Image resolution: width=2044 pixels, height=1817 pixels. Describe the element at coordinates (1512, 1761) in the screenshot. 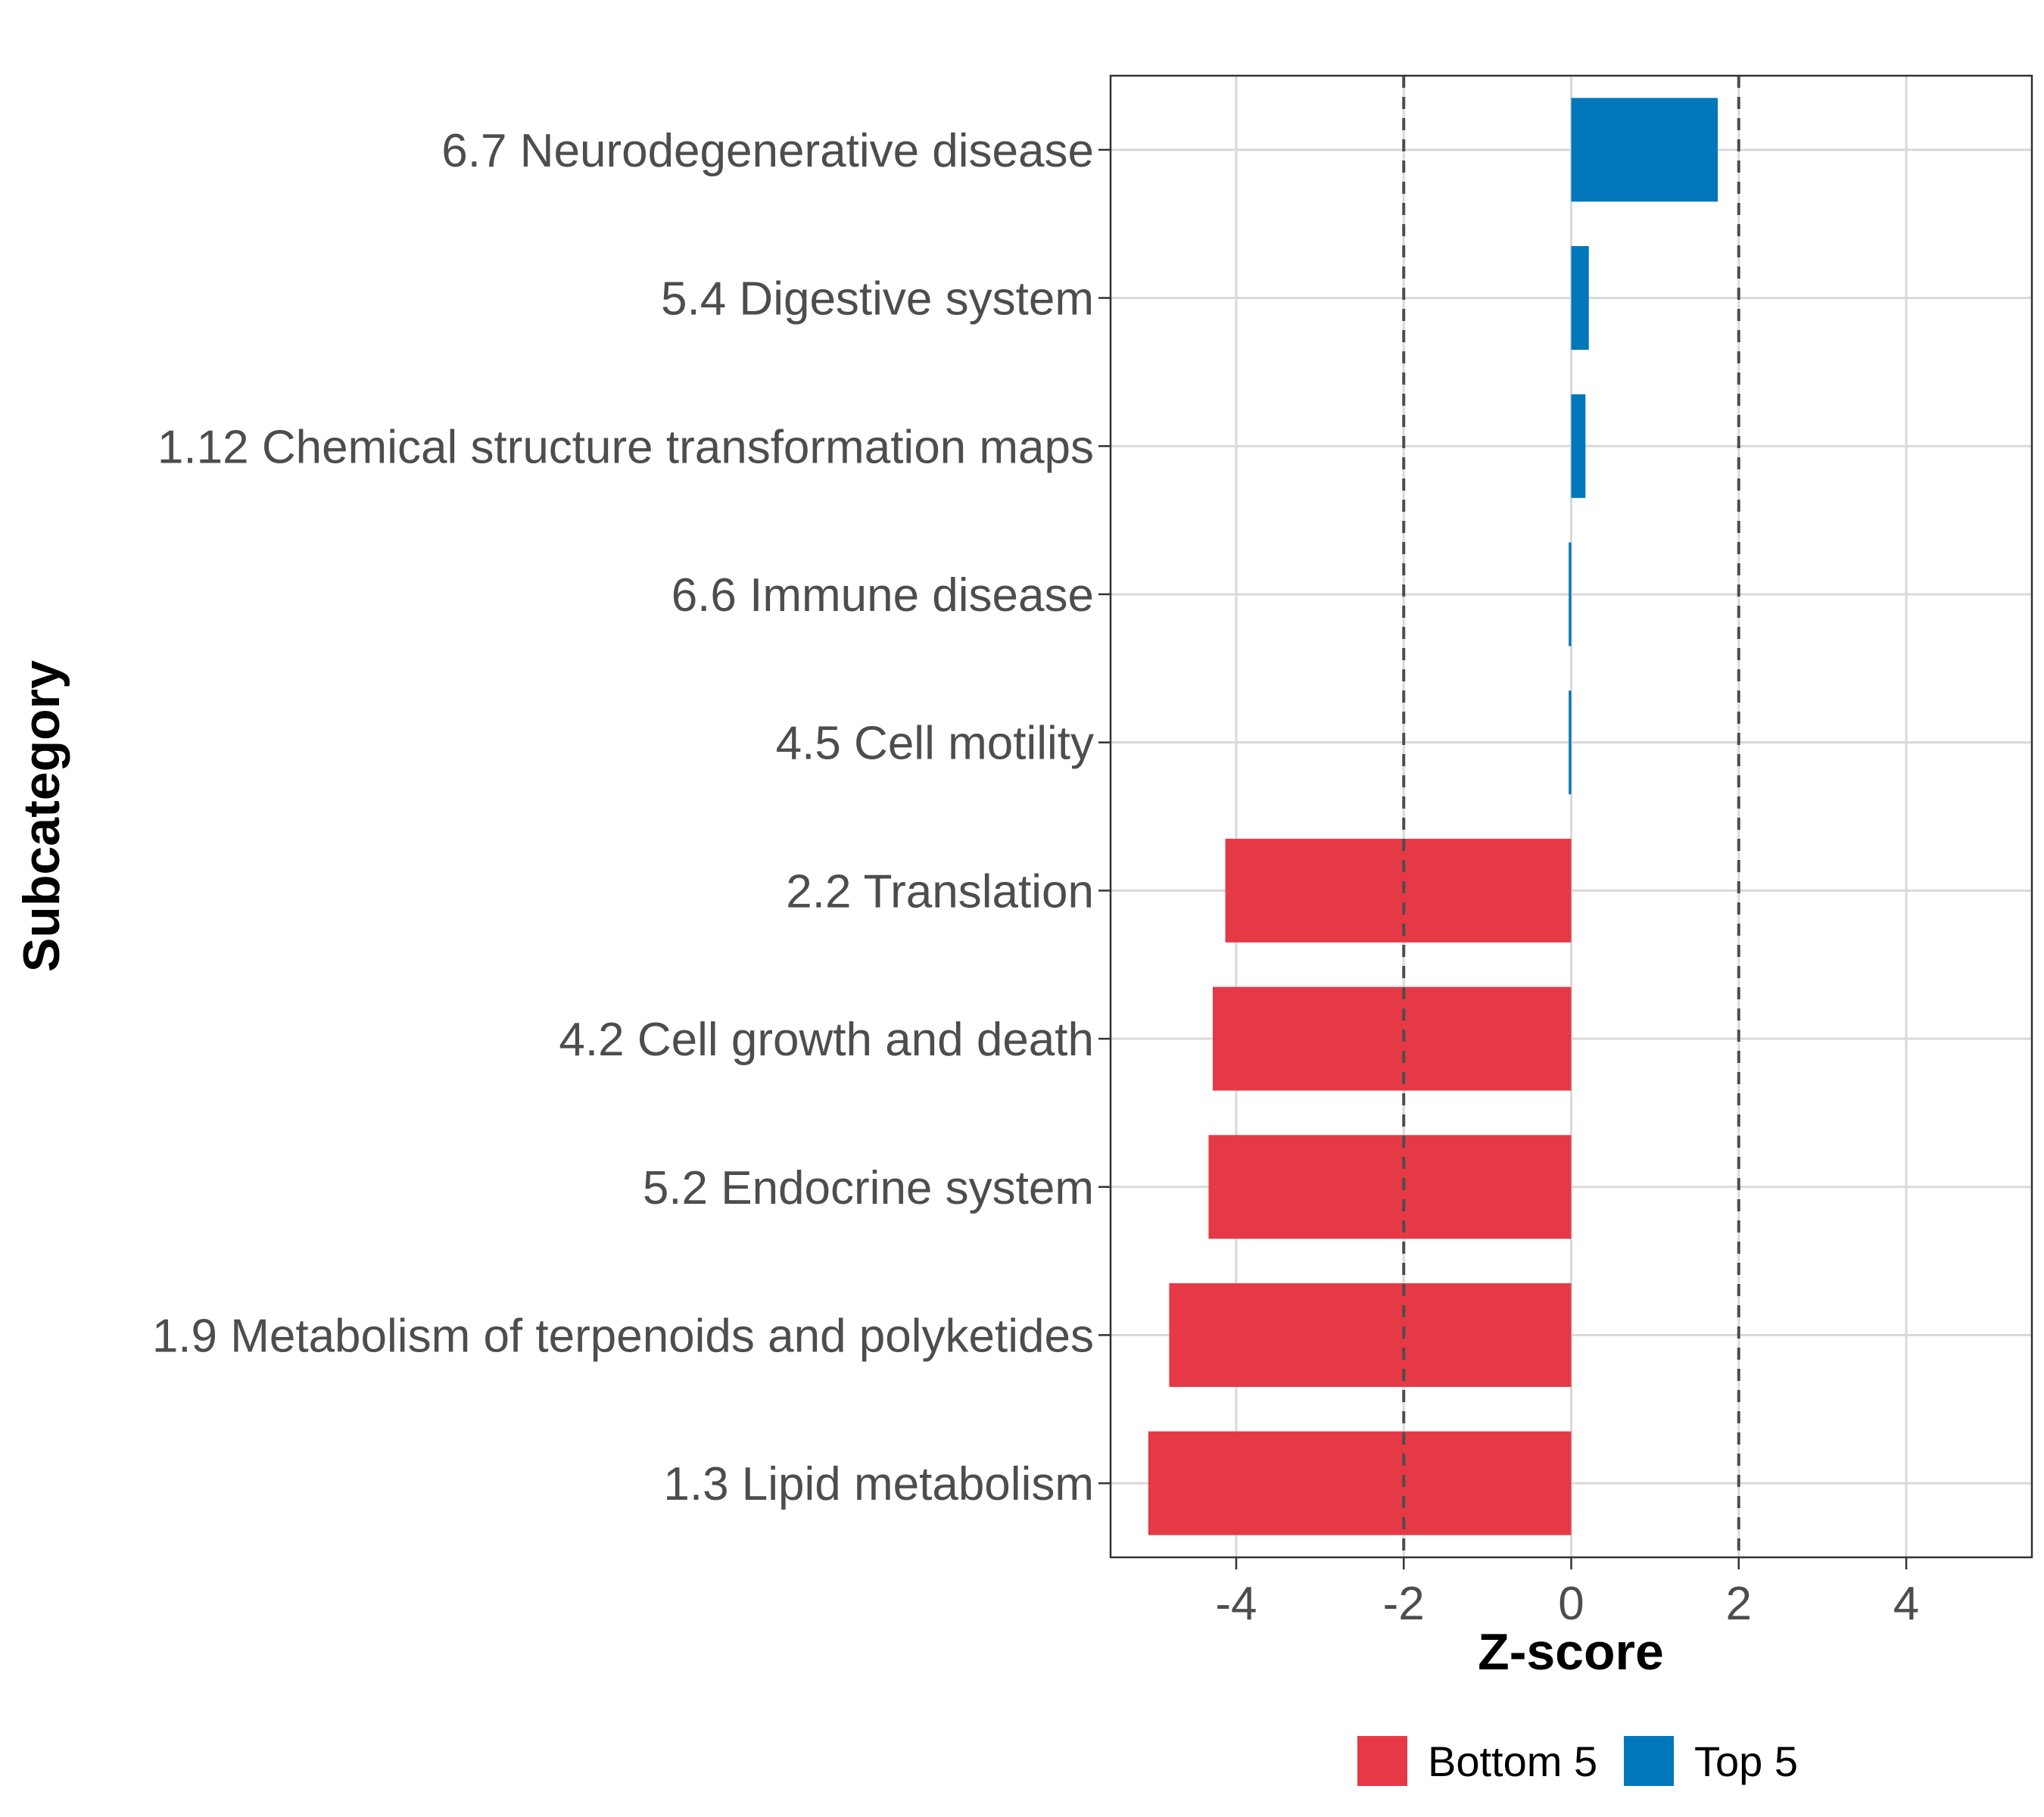

I see `legend-label-bottom5: Bottom 5` at that location.